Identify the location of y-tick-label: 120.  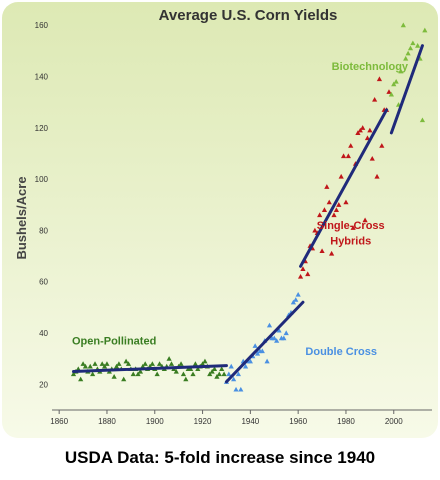
(42, 128).